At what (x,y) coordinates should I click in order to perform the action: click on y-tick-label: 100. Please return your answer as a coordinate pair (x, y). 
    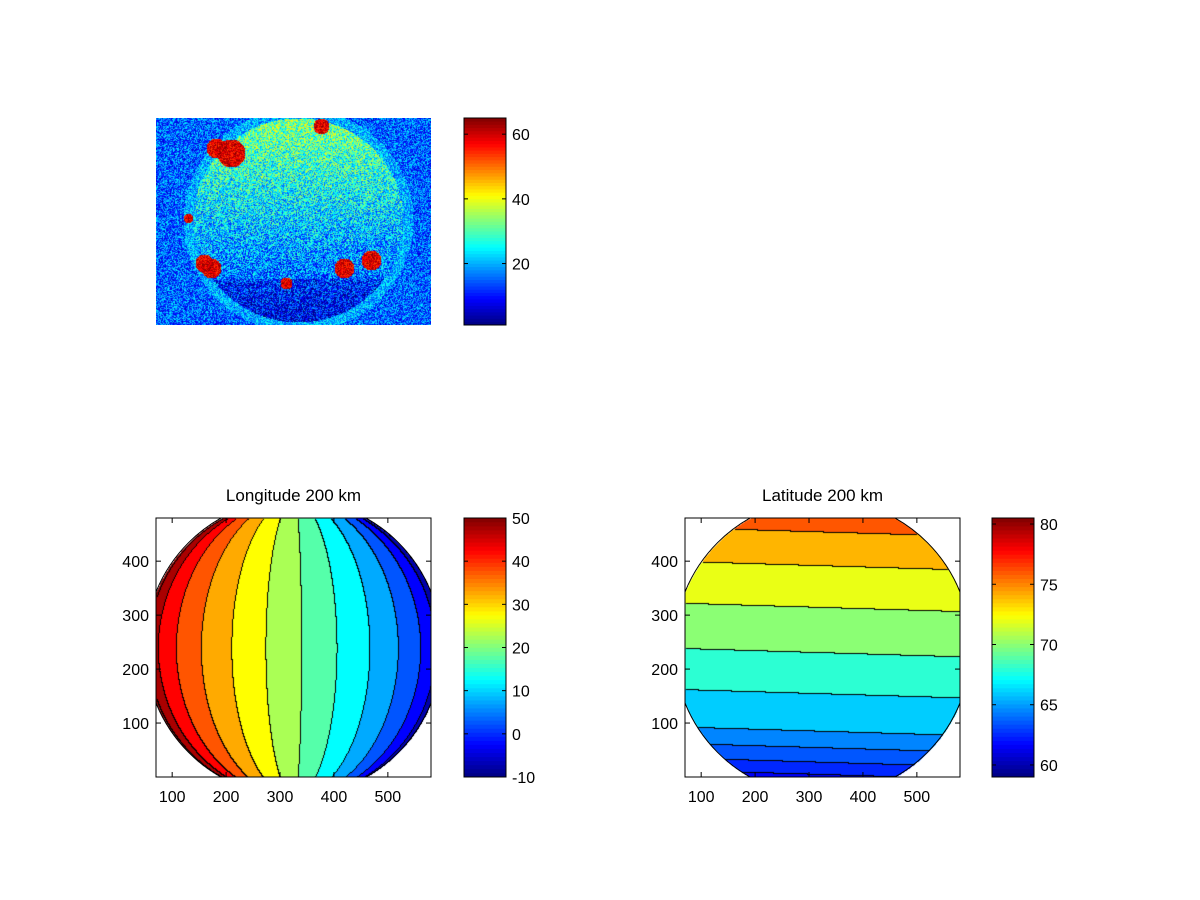
    Looking at the image, I should click on (135, 724).